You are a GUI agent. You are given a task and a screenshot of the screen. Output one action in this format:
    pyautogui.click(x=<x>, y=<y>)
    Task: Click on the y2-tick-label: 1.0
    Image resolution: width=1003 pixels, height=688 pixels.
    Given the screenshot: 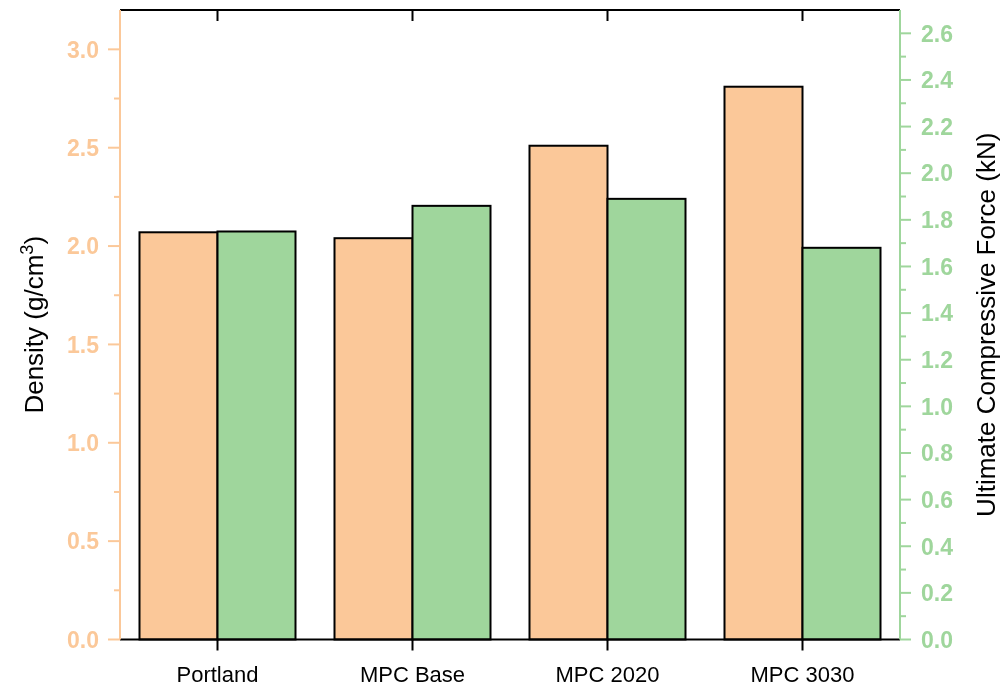 What is the action you would take?
    pyautogui.click(x=937, y=406)
    